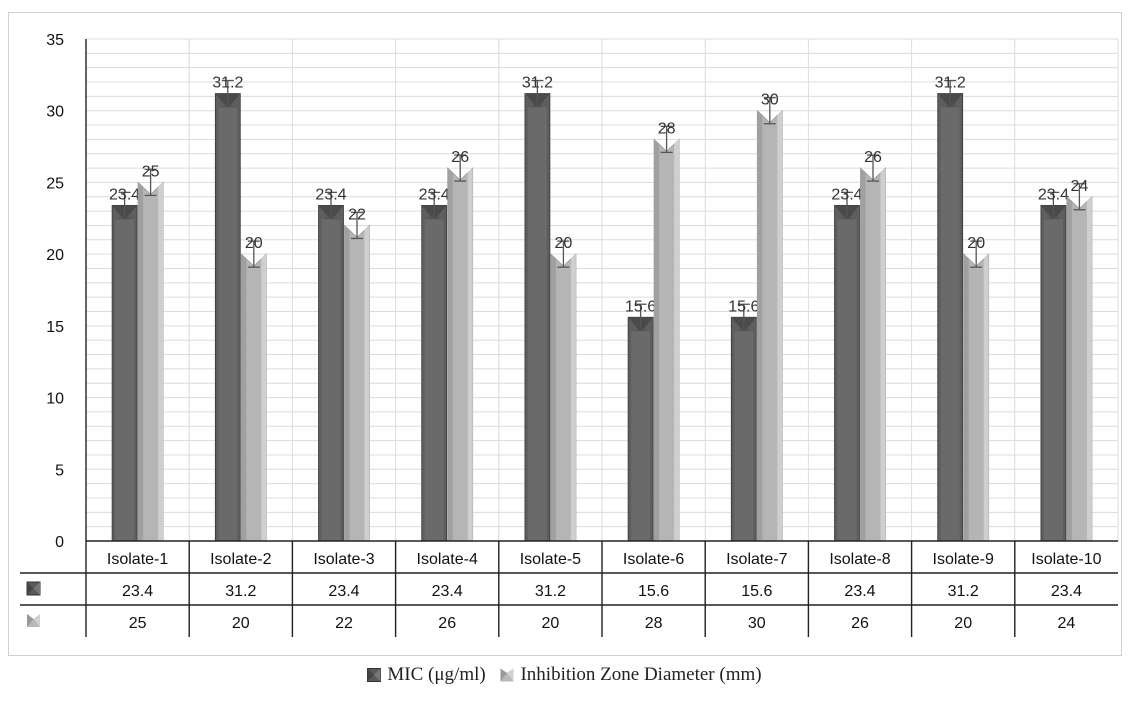 Image resolution: width=1129 pixels, height=703 pixels. I want to click on data-label: 22, so click(357, 214).